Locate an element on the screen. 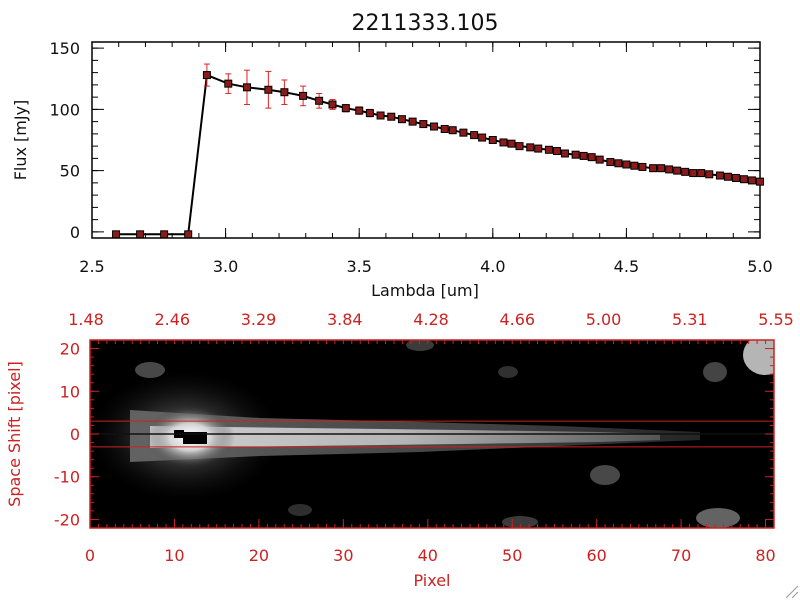 This screenshot has height=600, width=800. spectrum-y-tick-labels: 0 50 100 150 is located at coordinates (64, 140).